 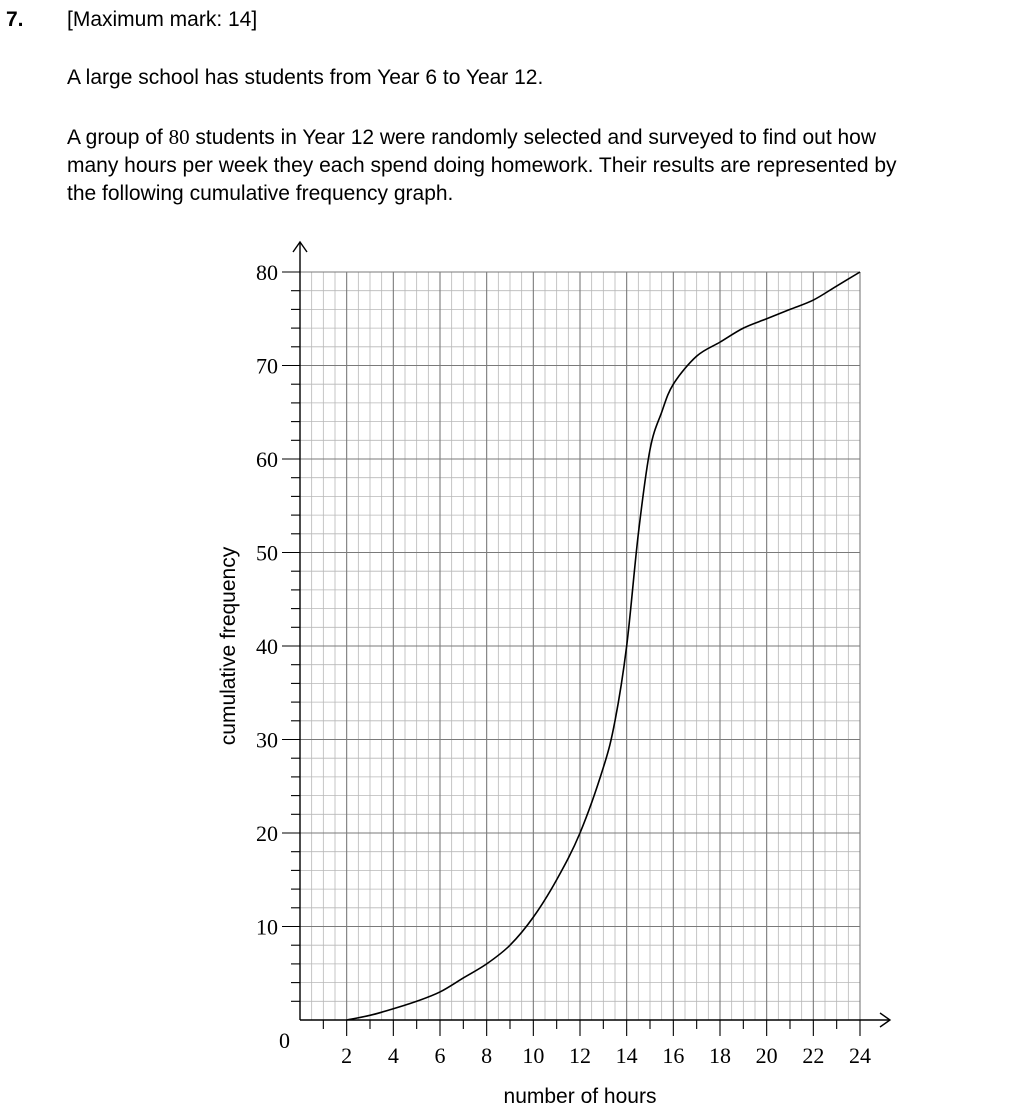 What do you see at coordinates (267, 272) in the screenshot?
I see `y-tick-label: 80` at bounding box center [267, 272].